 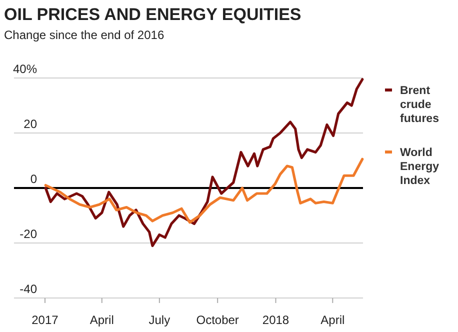 I want to click on chart-title: OIL PRICES AND ENERGY EQUITIES, so click(x=153, y=14).